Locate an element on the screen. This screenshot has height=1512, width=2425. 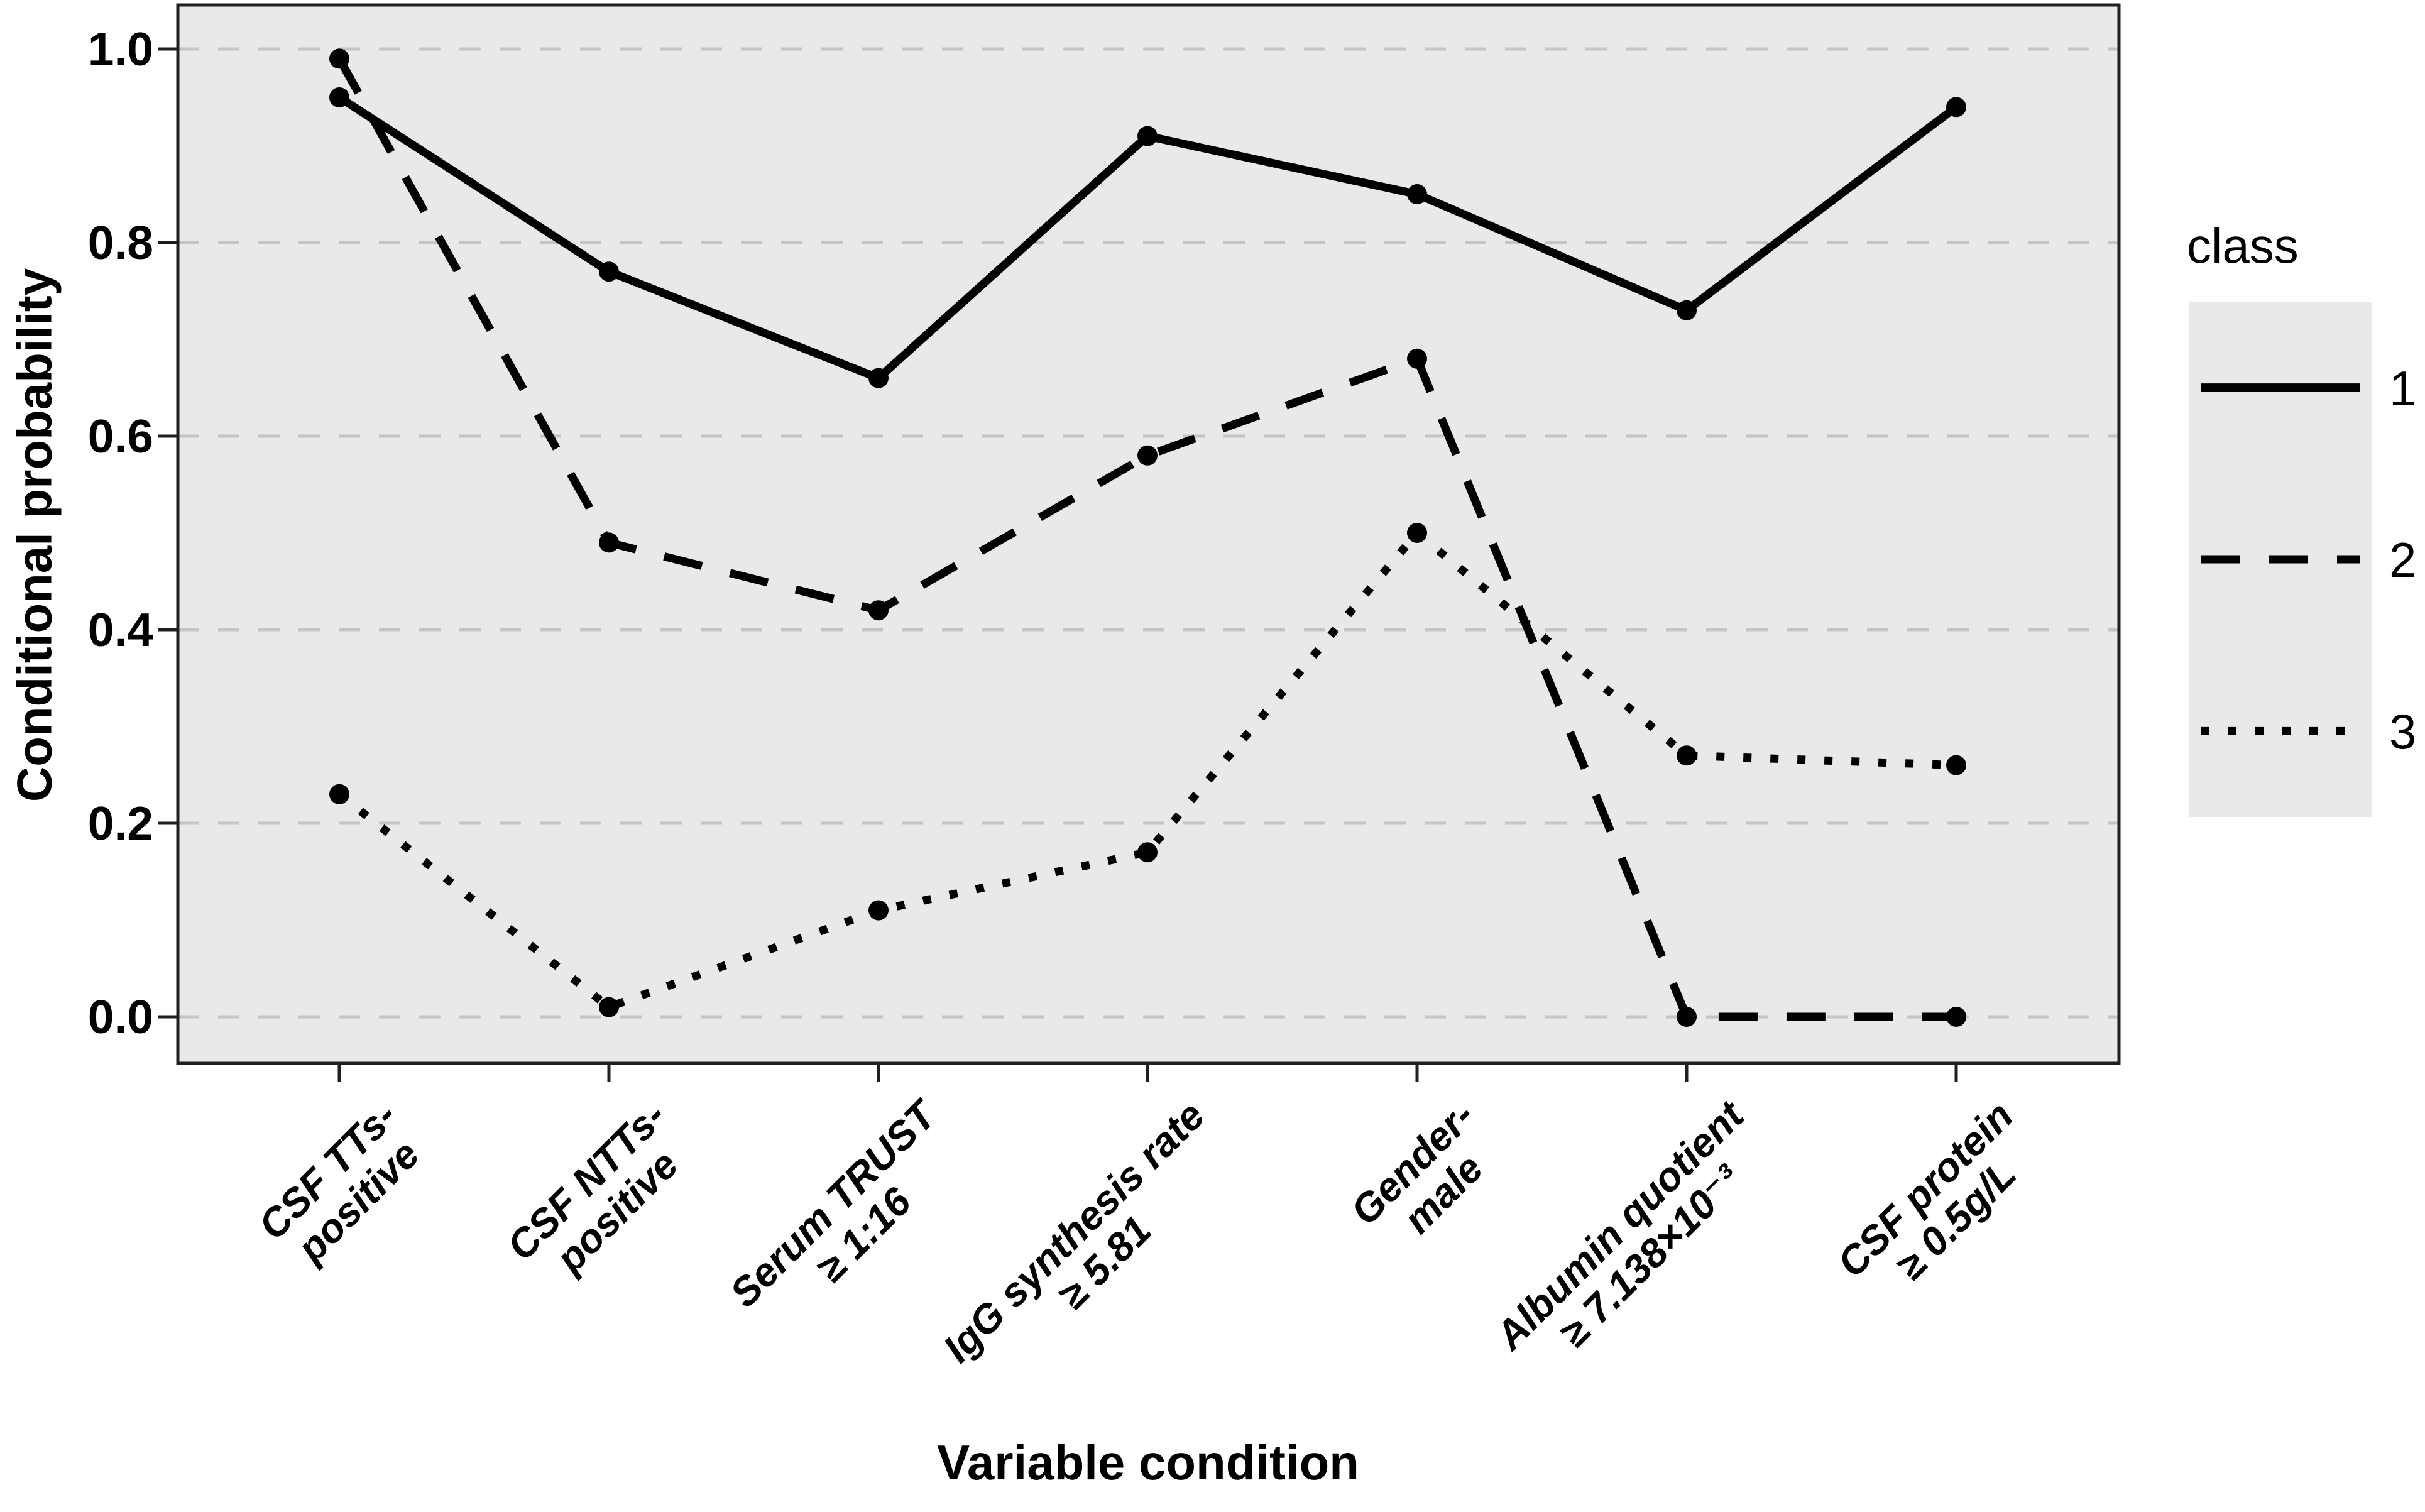
y-tick-label: 0.8 is located at coordinates (120, 243).